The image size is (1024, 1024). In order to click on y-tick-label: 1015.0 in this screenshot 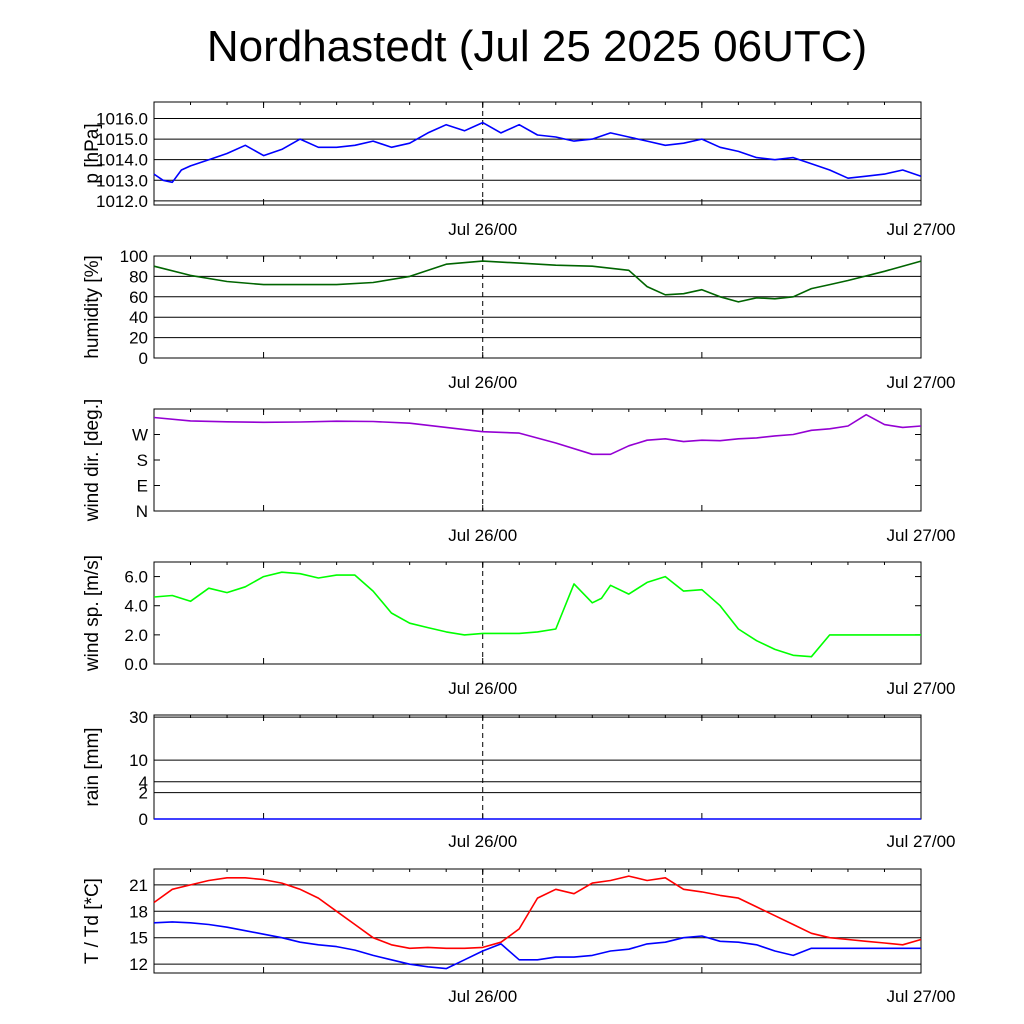, I will do `click(122, 139)`.